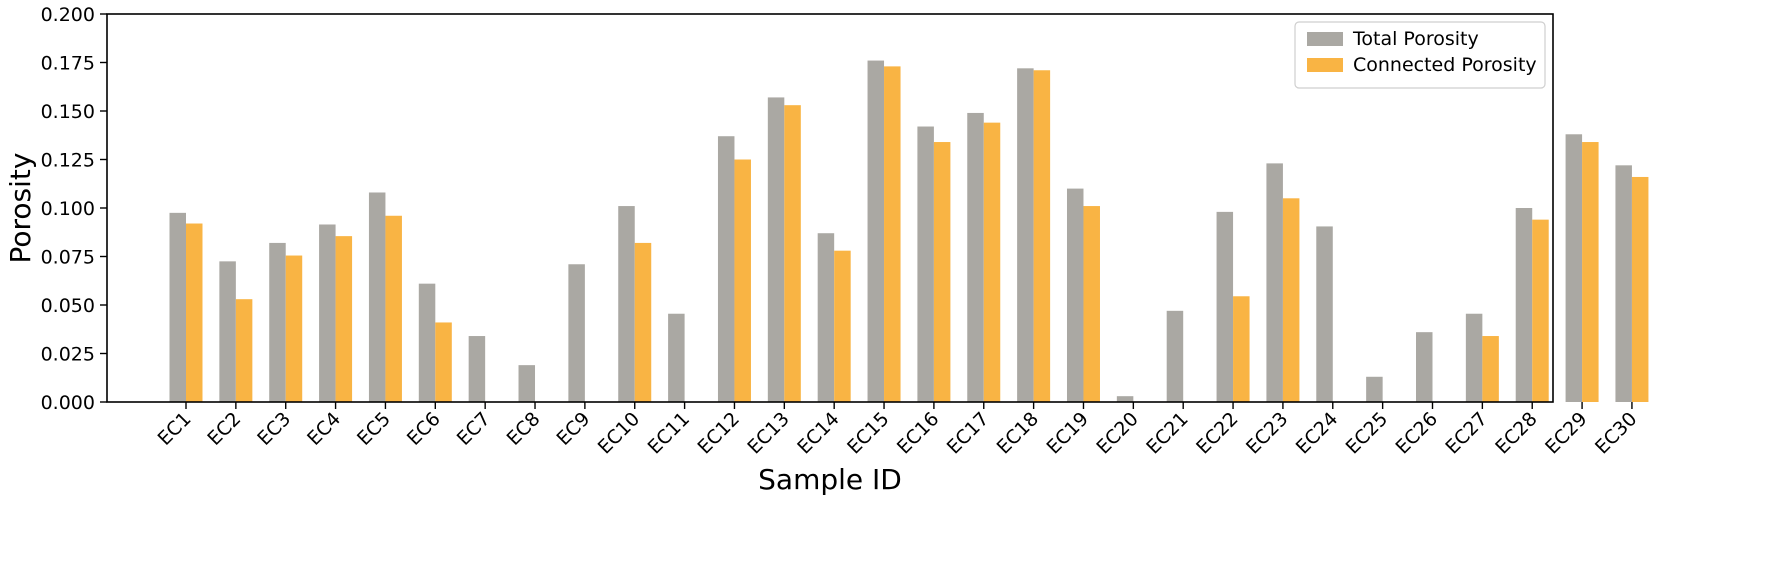 This screenshot has height=568, width=1769. What do you see at coordinates (294, 328) in the screenshot?
I see `bar-connected-ec3` at bounding box center [294, 328].